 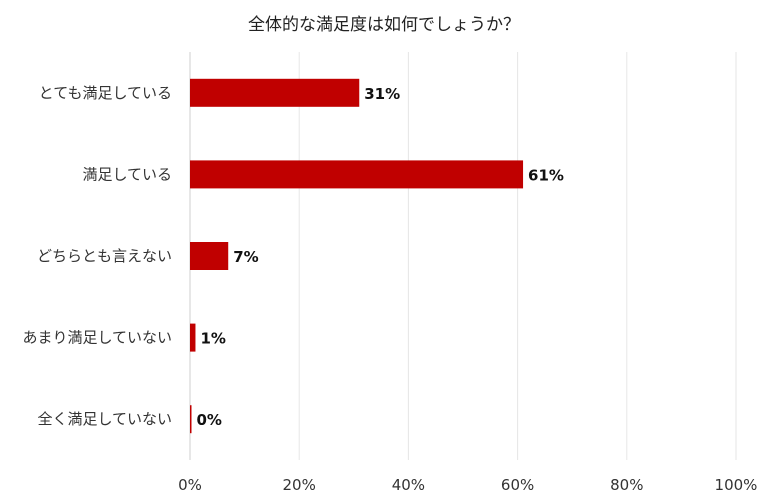 What do you see at coordinates (212, 339) in the screenshot?
I see `value-label-4: 1%` at bounding box center [212, 339].